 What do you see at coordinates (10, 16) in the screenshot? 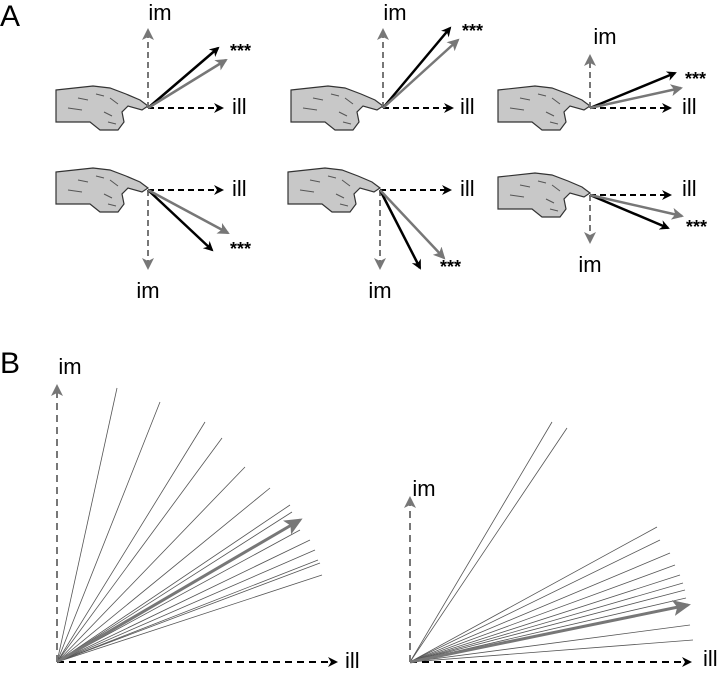
I see `panel-label: A` at bounding box center [10, 16].